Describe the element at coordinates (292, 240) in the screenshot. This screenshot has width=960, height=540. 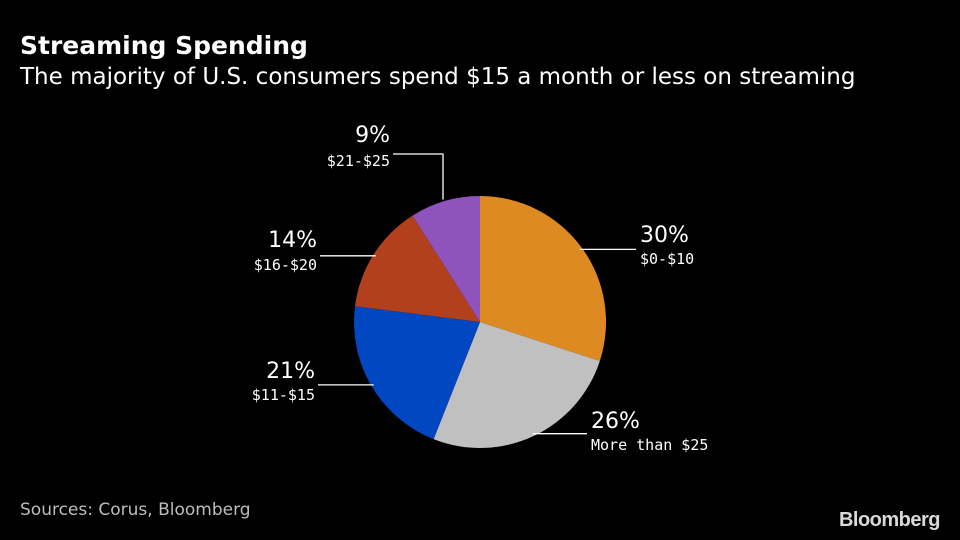
I see `slice-value-label: 14%` at that location.